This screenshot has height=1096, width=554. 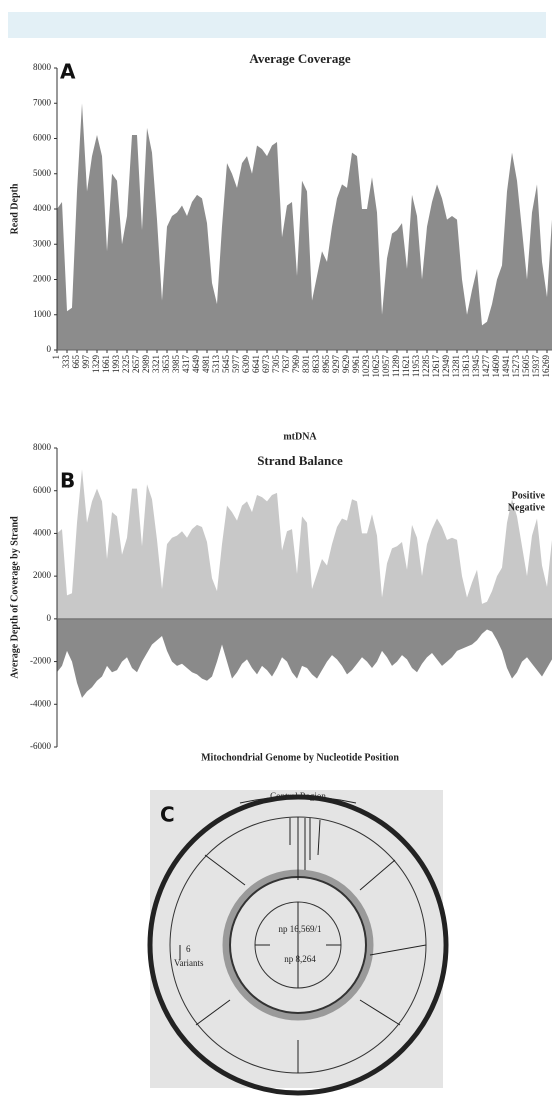 What do you see at coordinates (206, 364) in the screenshot?
I see `x-tick-label: 4981` at bounding box center [206, 364].